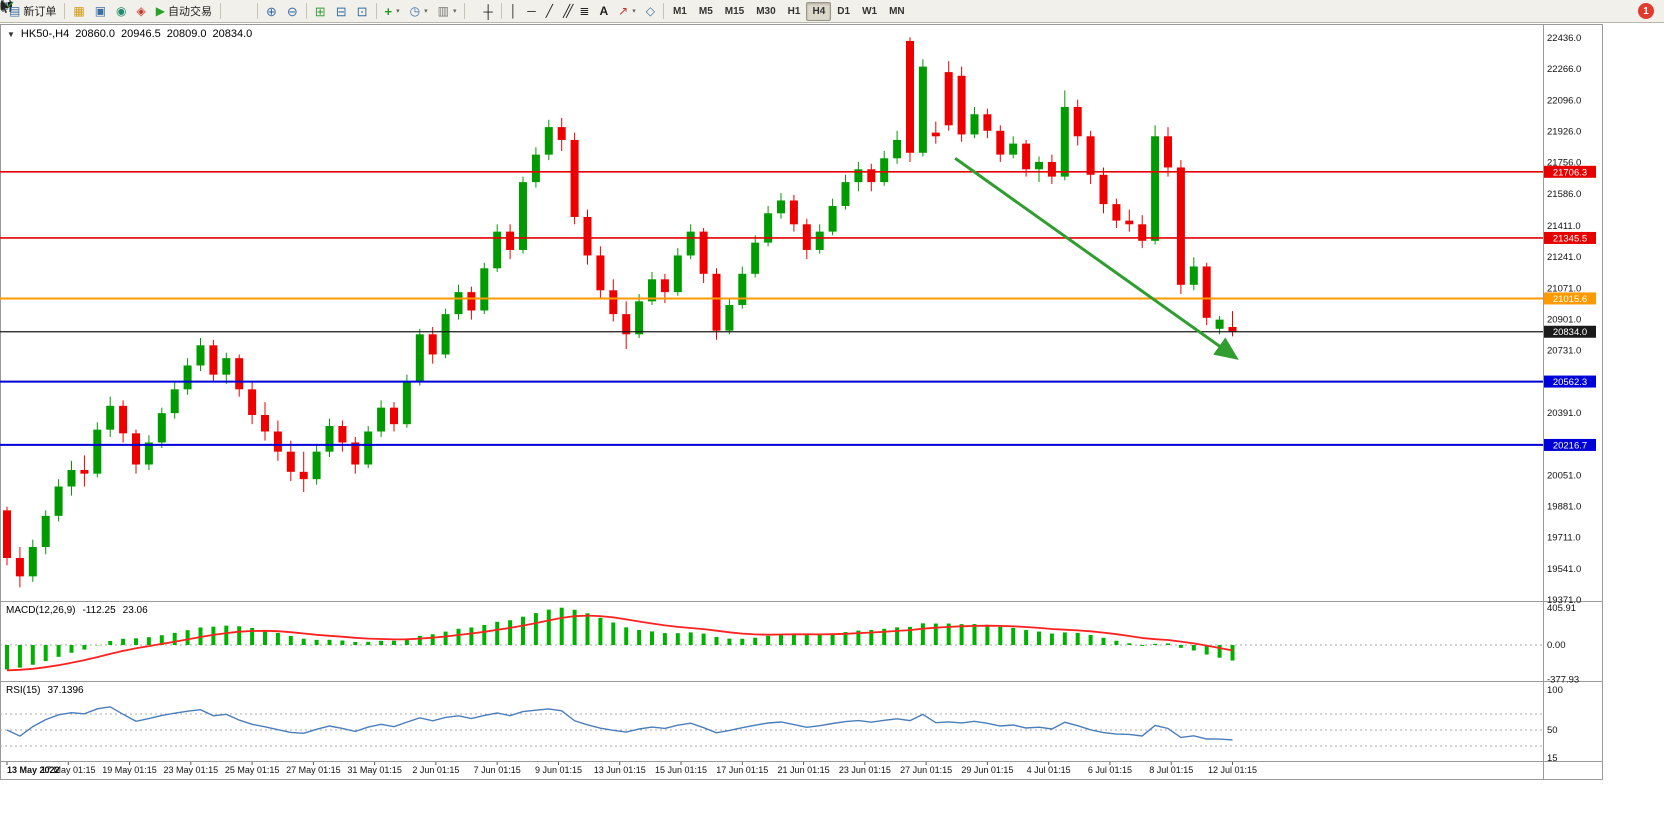 This screenshot has height=833, width=1664. Describe the element at coordinates (232, 34) in the screenshot. I see `ohlc-close: 20834.0` at that location.